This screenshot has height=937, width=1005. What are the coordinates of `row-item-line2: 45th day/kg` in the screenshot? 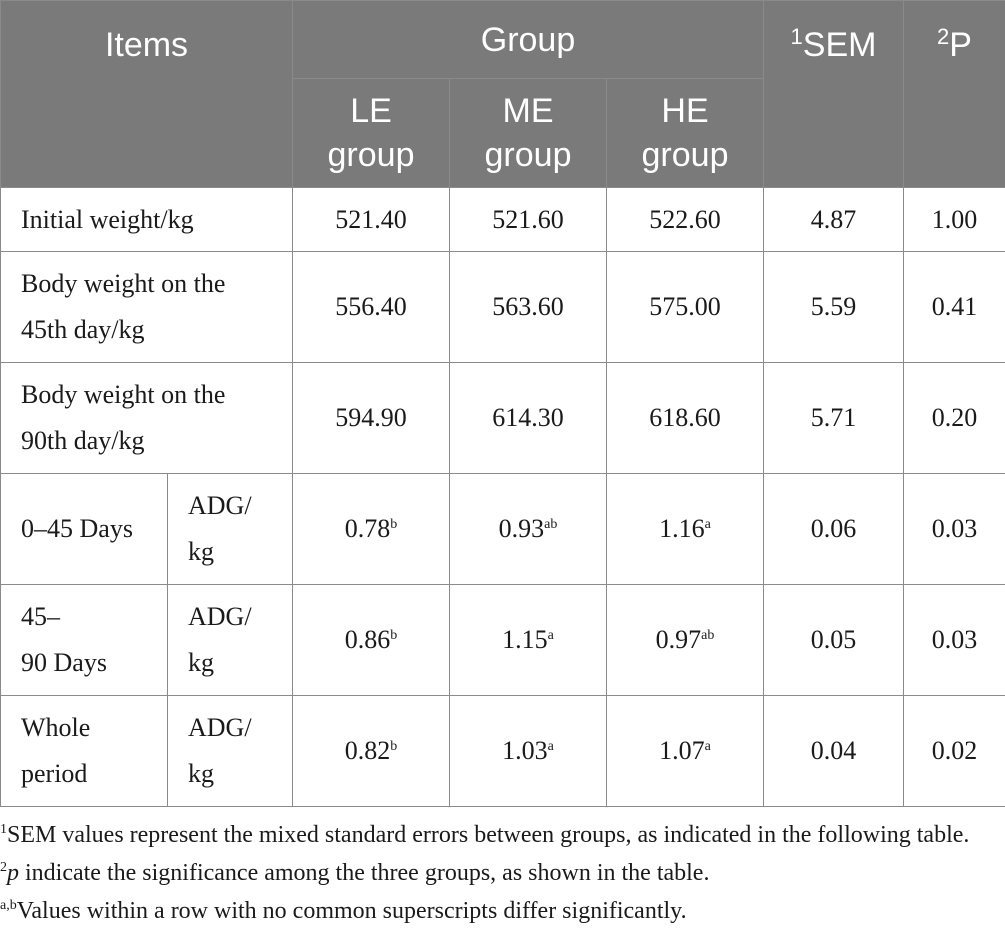 It's located at (83, 329).